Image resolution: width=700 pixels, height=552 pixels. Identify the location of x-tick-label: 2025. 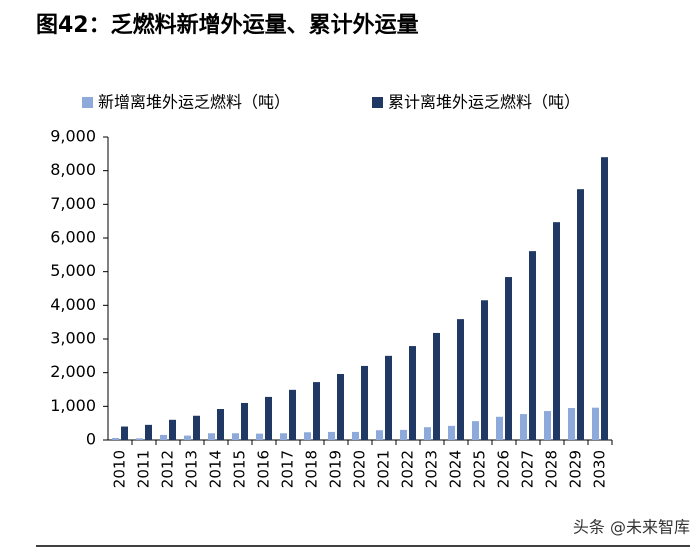
(480, 469).